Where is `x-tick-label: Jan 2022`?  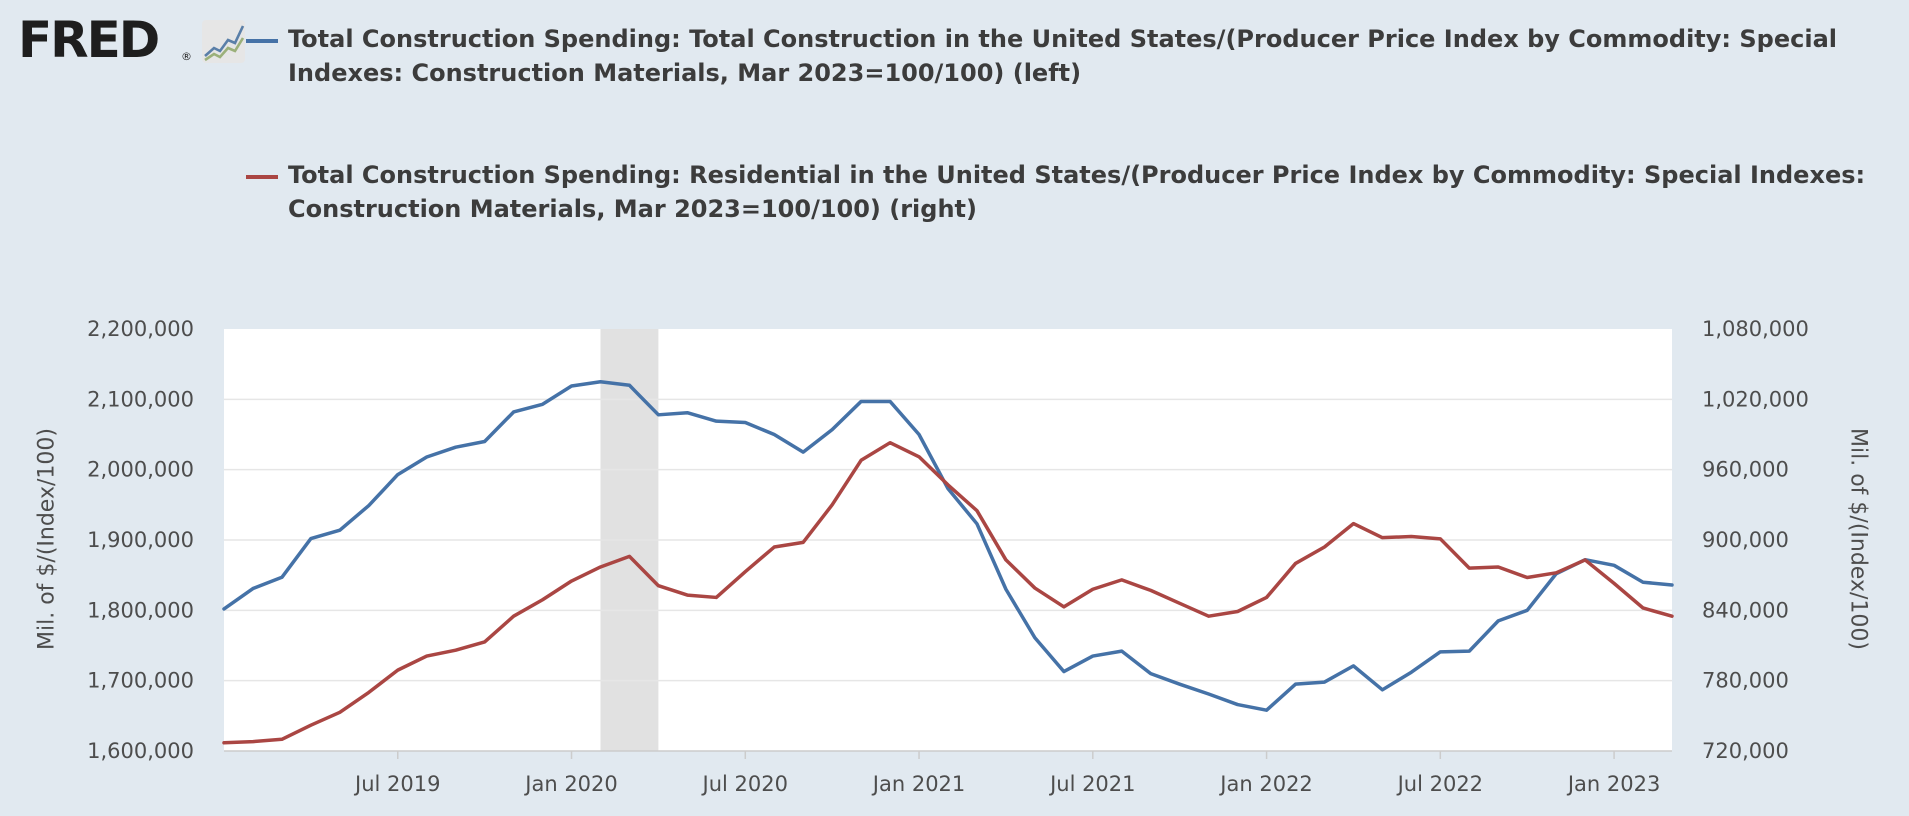
x-tick-label: Jan 2022 is located at coordinates (1265, 784).